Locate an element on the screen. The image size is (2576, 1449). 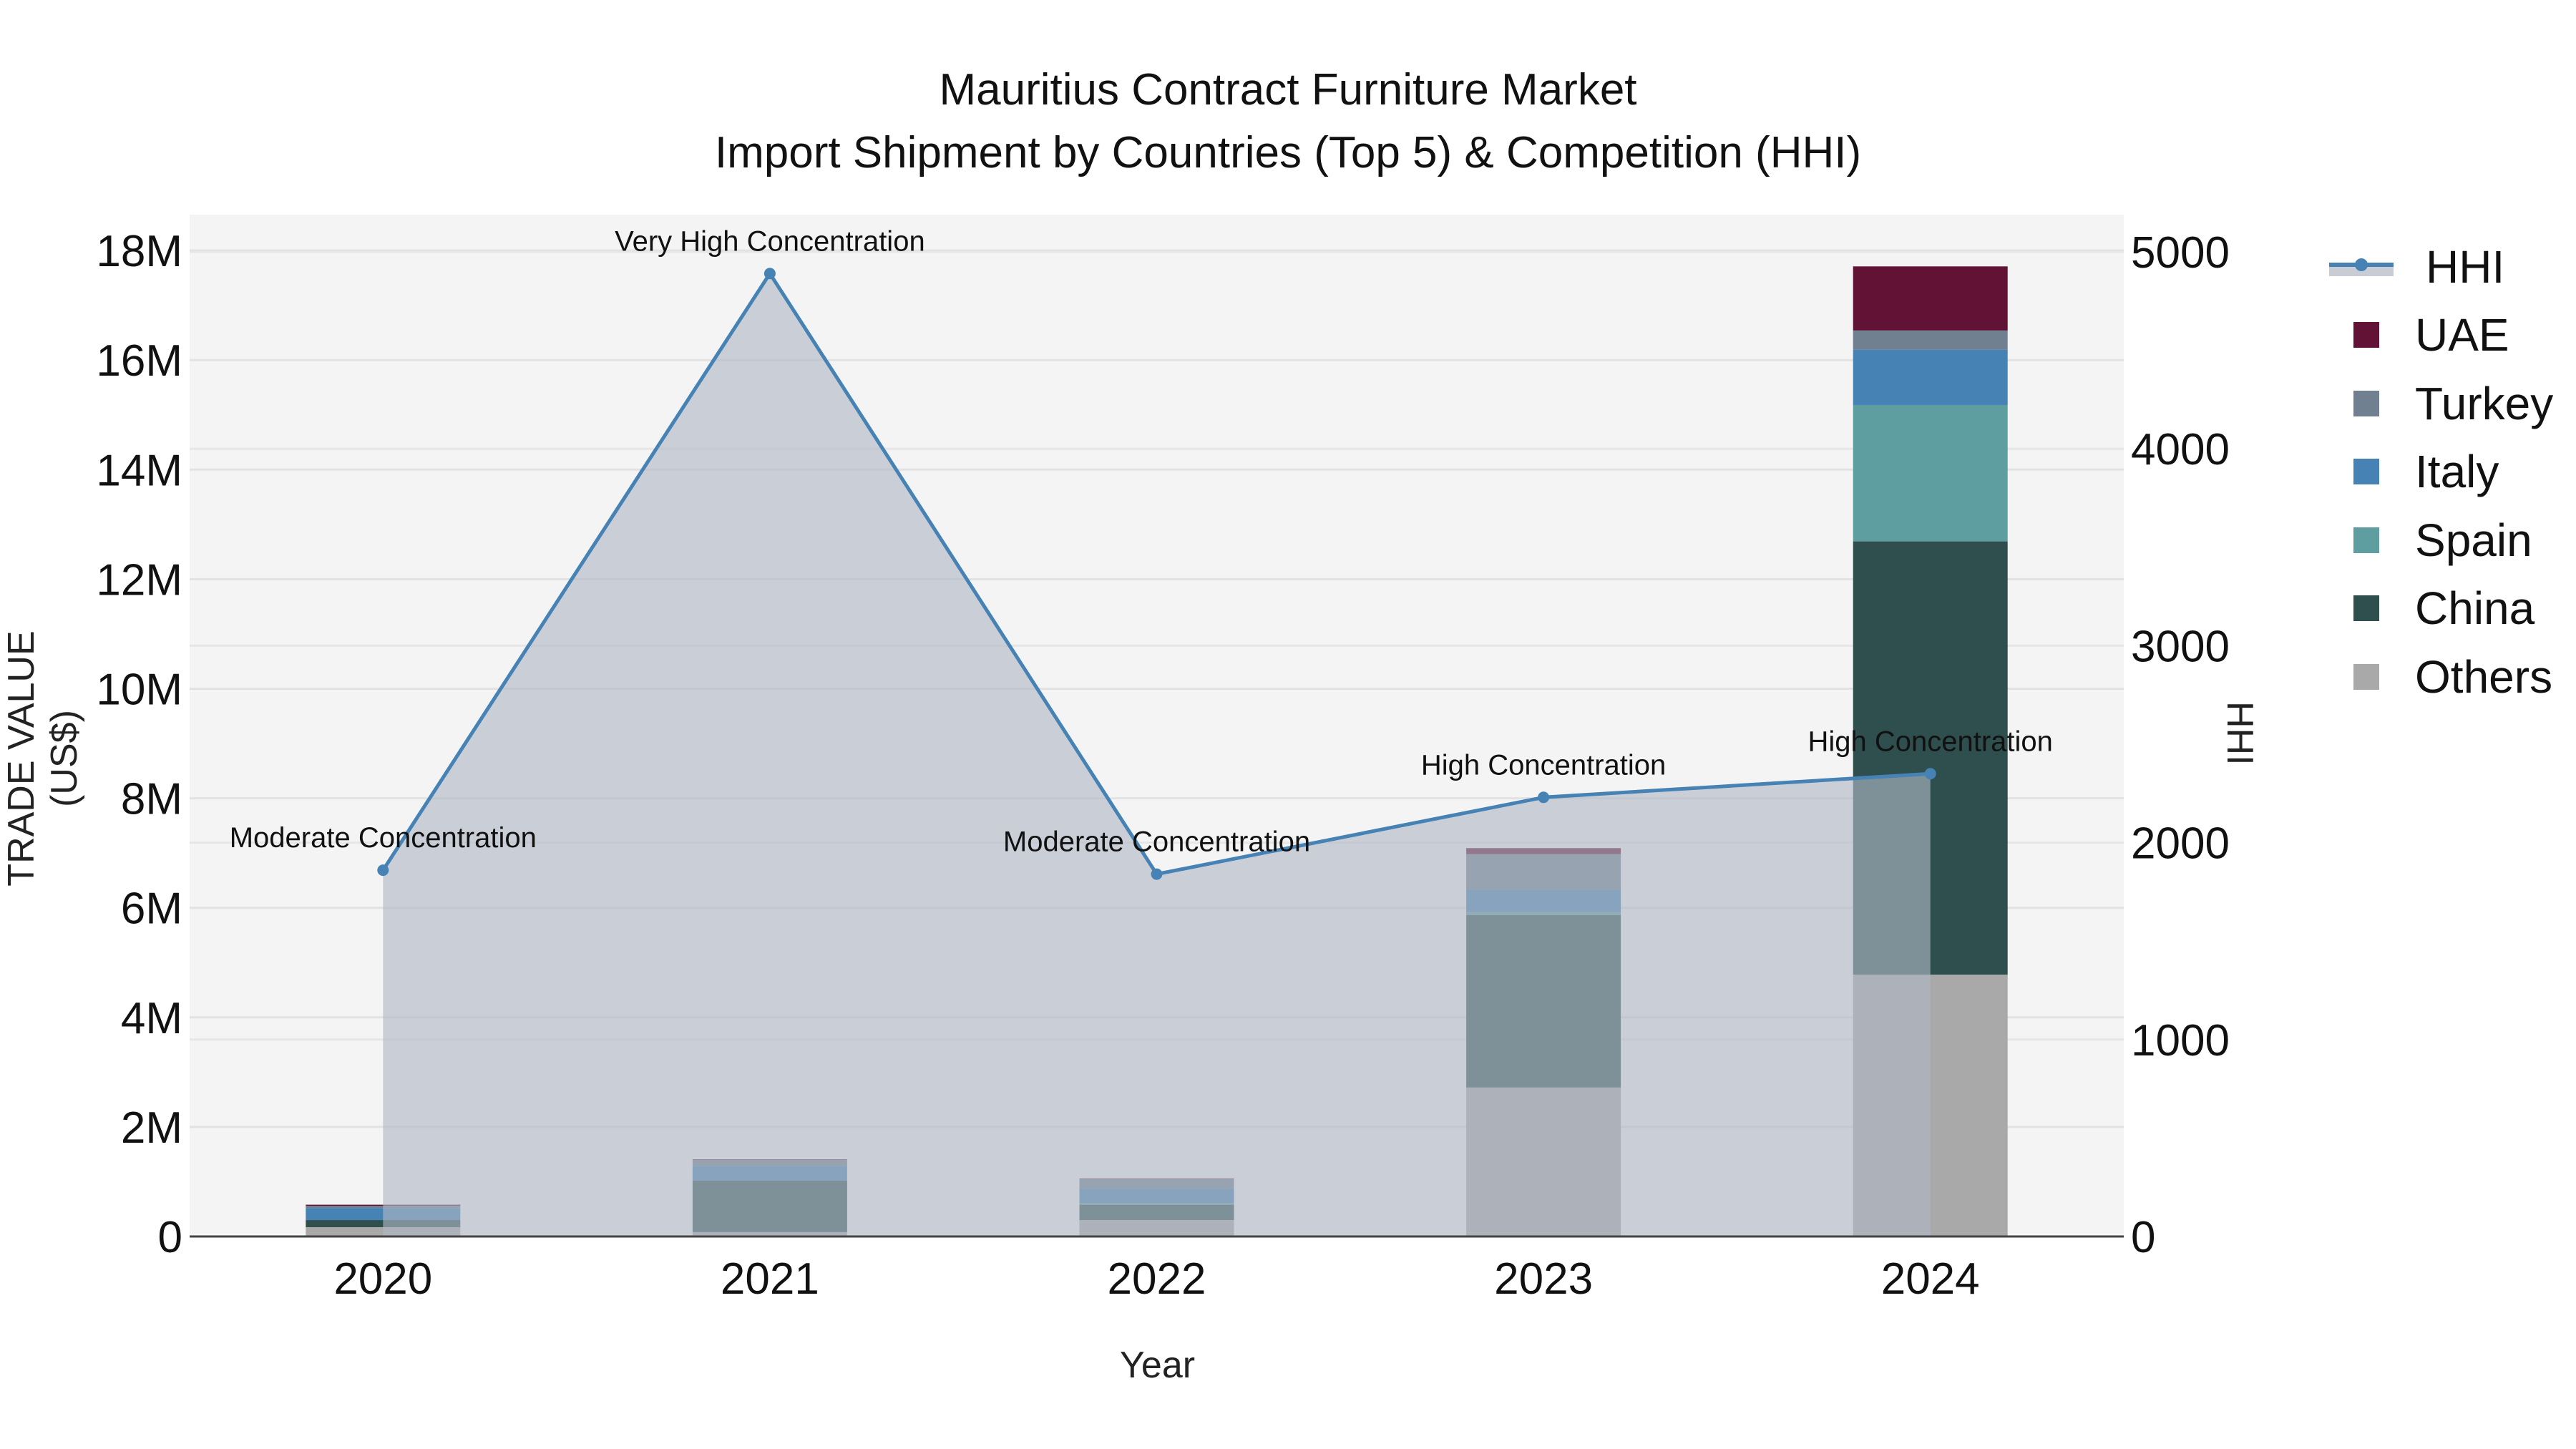
y-left-tick-label: 0 is located at coordinates (170, 1237).